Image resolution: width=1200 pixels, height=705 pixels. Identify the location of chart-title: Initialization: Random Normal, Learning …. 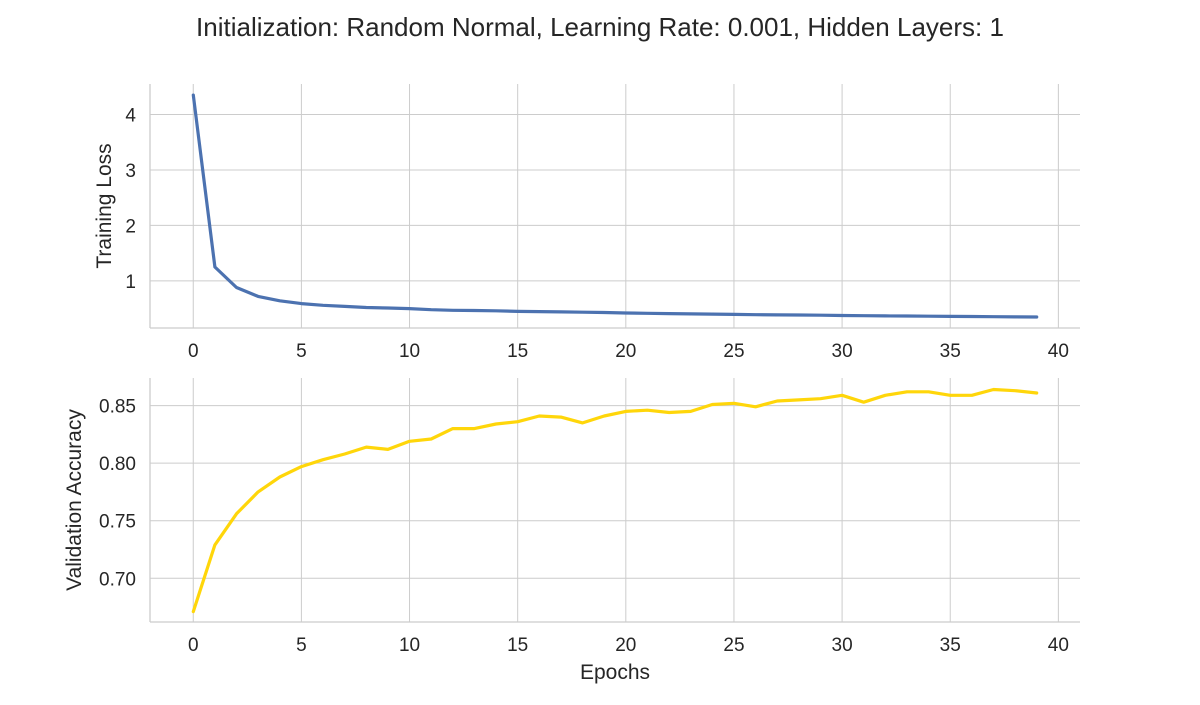
(600, 27).